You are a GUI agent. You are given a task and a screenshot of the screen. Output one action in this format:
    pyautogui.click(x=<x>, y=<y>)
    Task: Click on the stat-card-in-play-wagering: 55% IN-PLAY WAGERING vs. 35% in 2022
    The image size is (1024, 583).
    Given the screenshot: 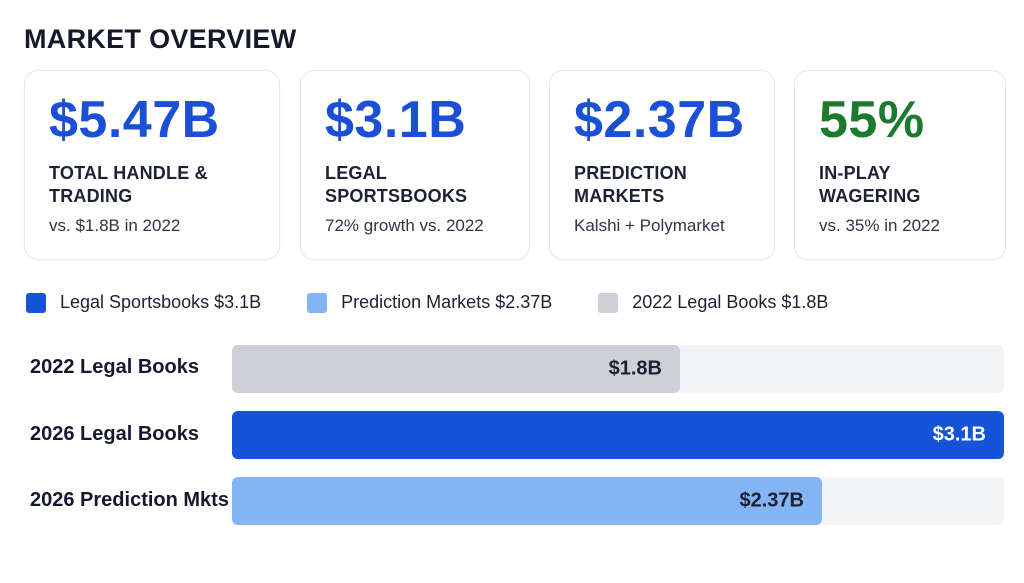 What is the action you would take?
    pyautogui.click(x=900, y=165)
    